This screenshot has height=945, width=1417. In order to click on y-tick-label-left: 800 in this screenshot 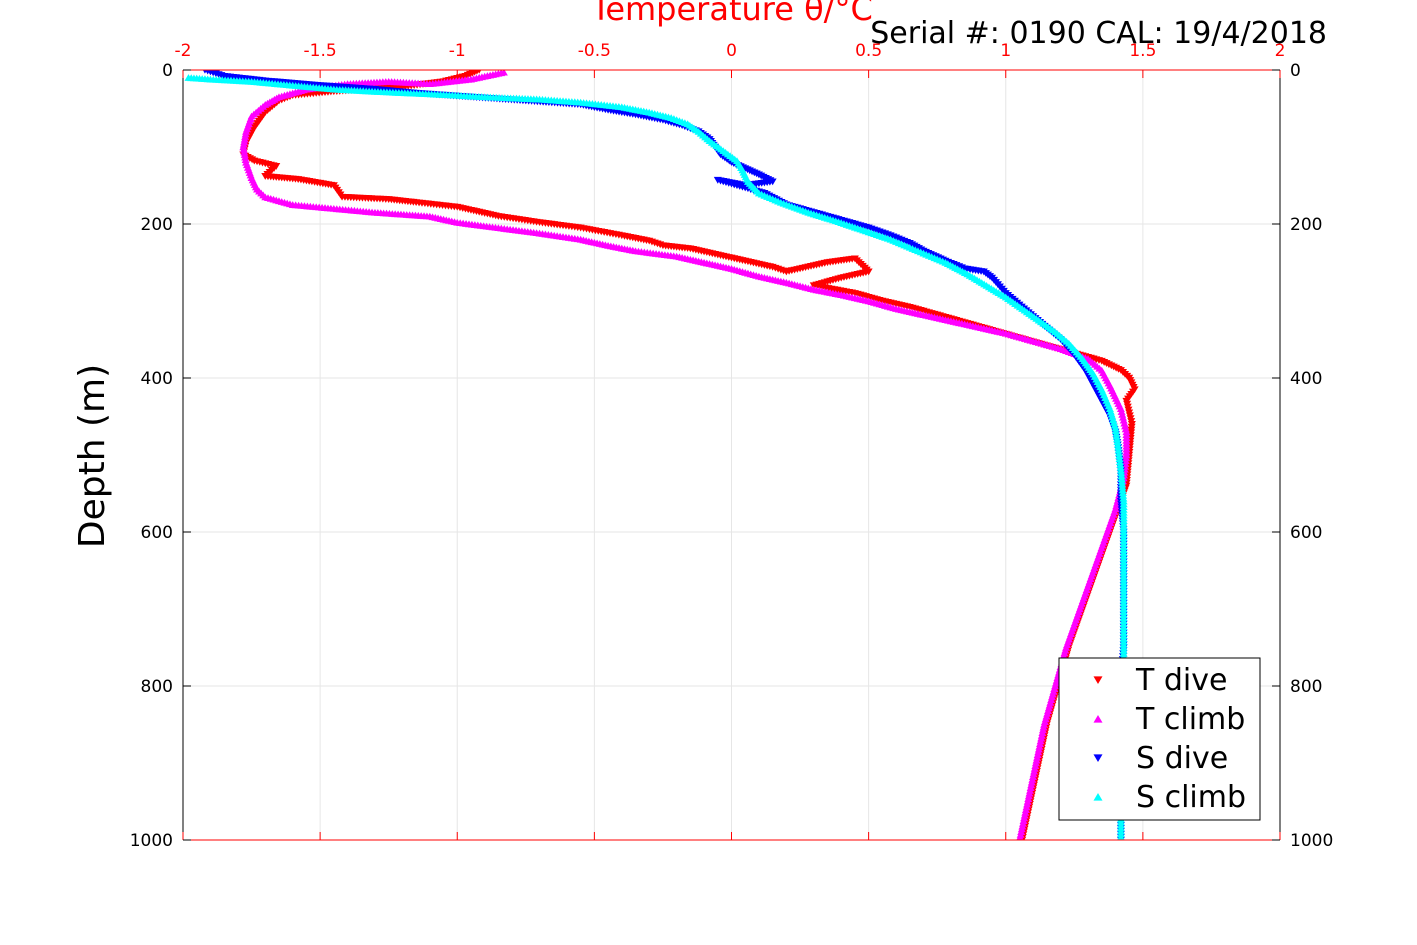, I will do `click(157, 687)`.